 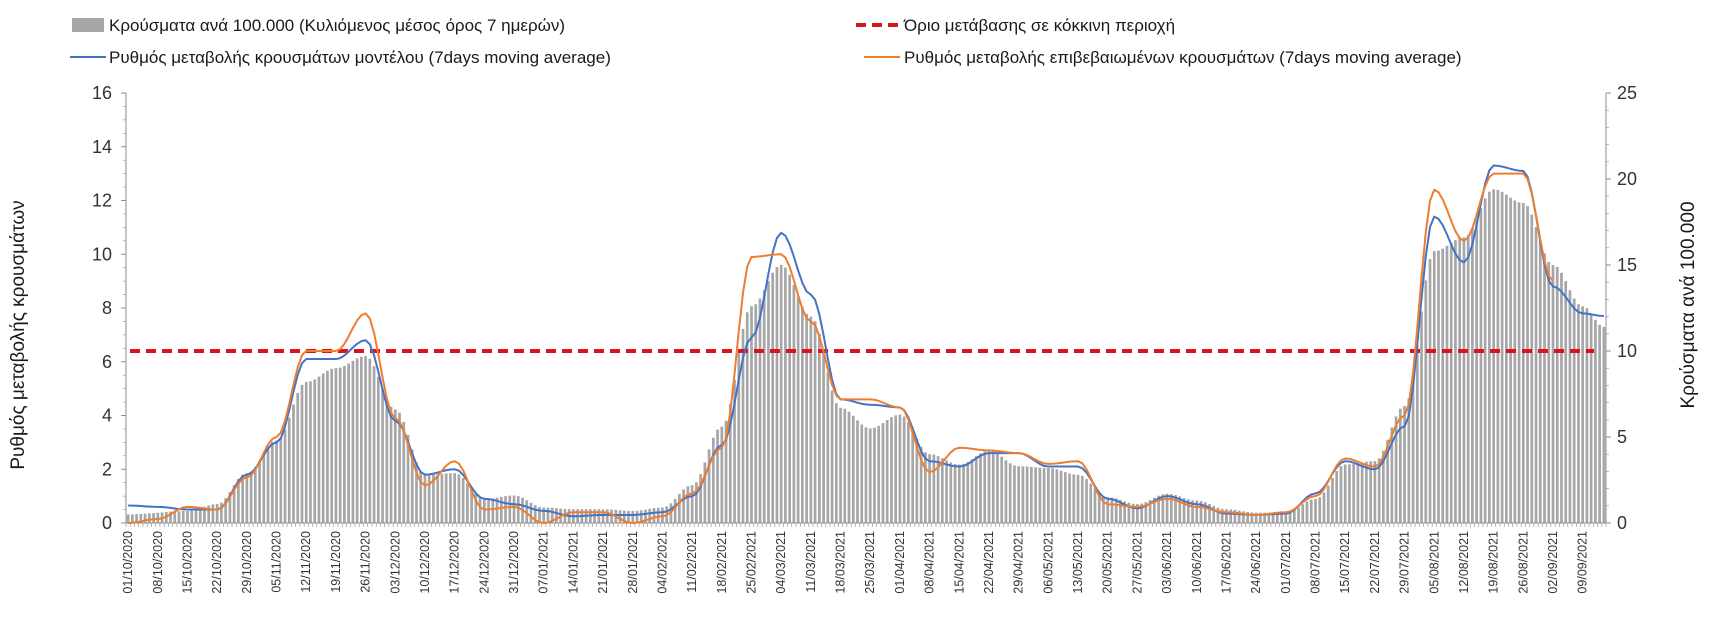 What do you see at coordinates (1434, 562) in the screenshot?
I see `x-tick-label: 05/08/2021` at bounding box center [1434, 562].